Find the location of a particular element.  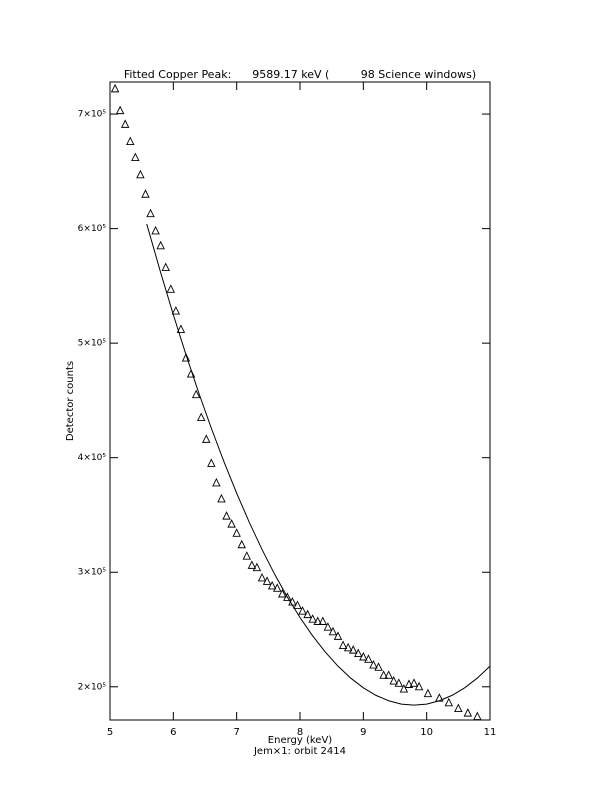

subtitle: Jem×1: orbit 2414 is located at coordinates (299, 751).